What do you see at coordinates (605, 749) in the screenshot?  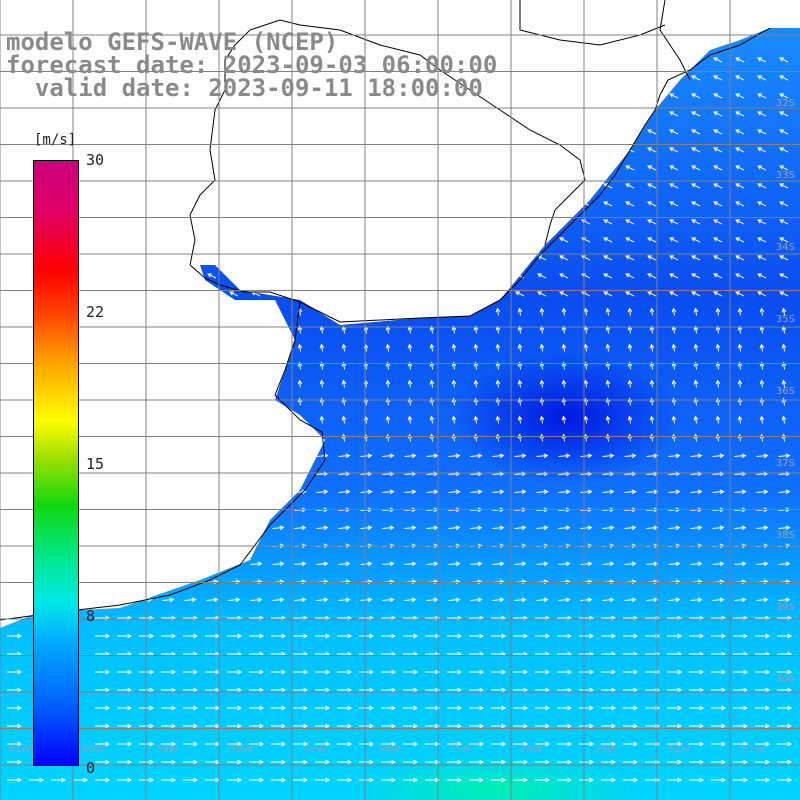 I see `lon-label: 53W` at bounding box center [605, 749].